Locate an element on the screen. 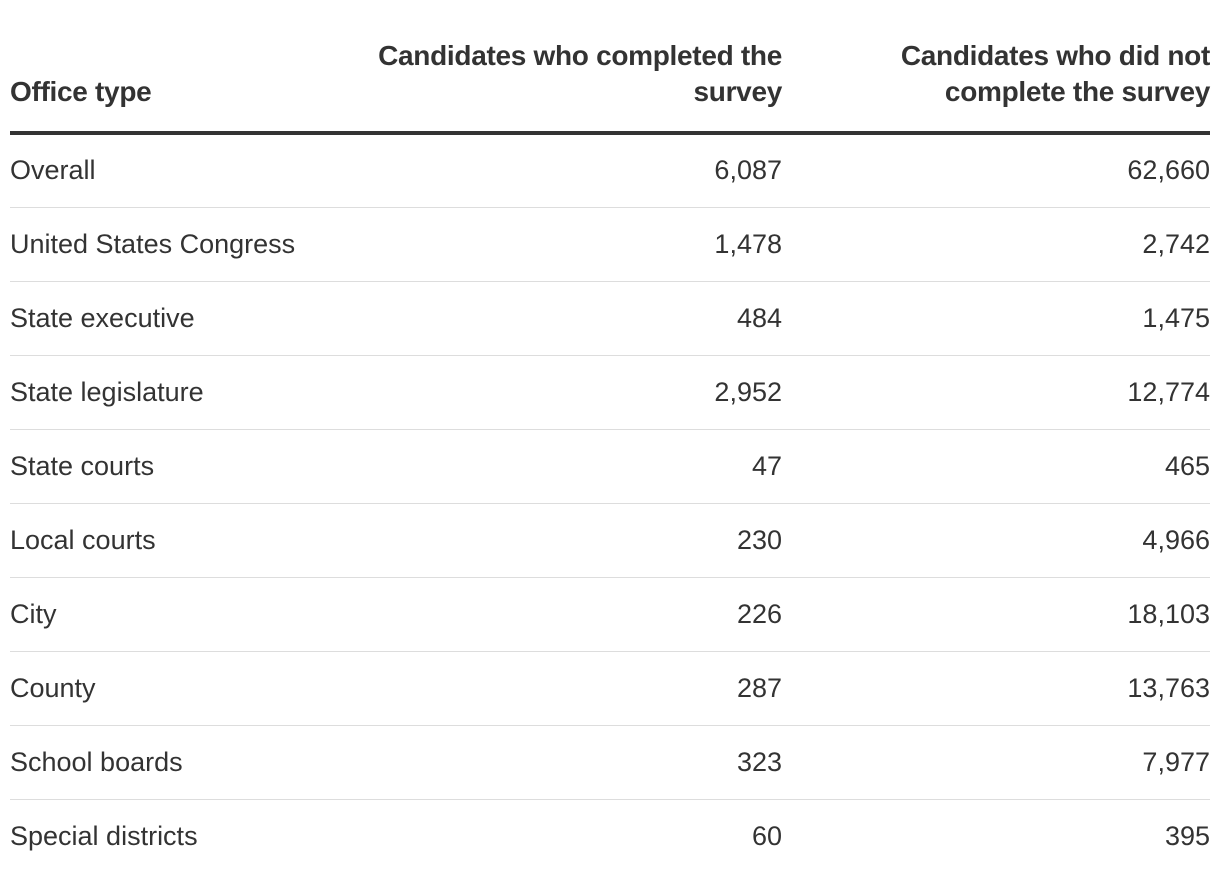  cell-completed: 484 is located at coordinates (561, 318).